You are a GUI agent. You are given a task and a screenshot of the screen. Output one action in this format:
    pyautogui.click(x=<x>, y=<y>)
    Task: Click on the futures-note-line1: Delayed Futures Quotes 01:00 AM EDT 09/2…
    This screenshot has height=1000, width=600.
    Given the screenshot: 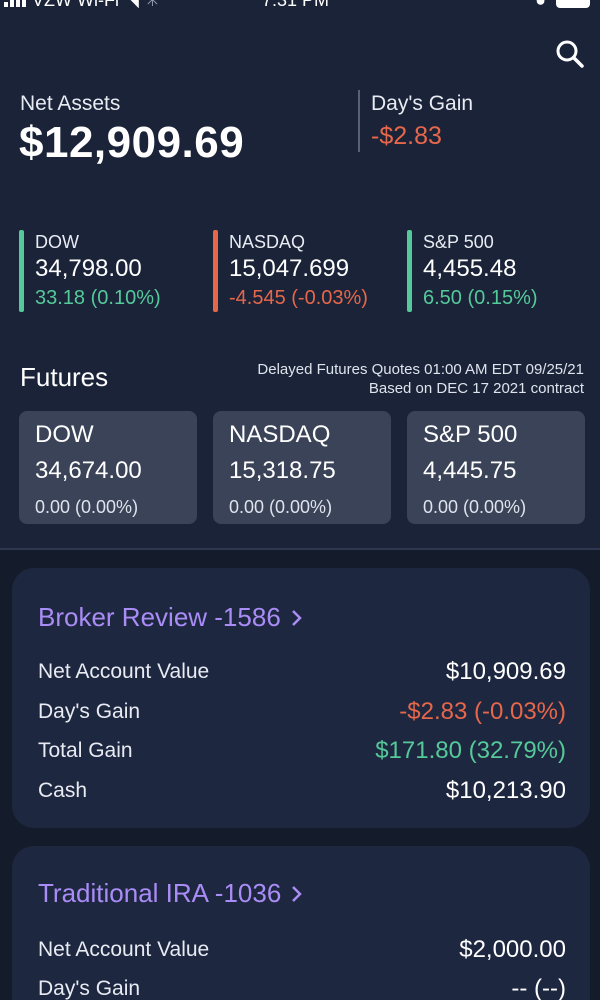 What is the action you would take?
    pyautogui.click(x=420, y=369)
    